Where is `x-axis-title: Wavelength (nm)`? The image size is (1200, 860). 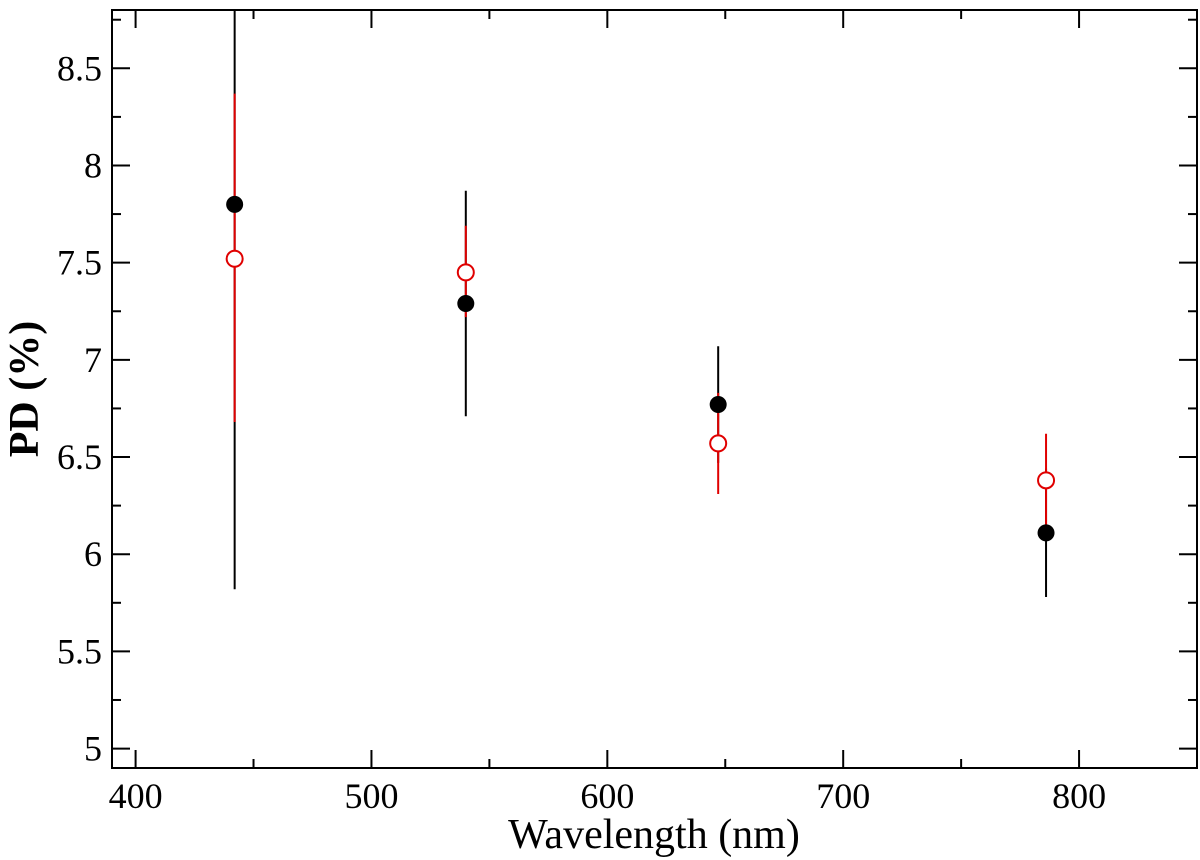
x-axis-title: Wavelength (nm) is located at coordinates (654, 835).